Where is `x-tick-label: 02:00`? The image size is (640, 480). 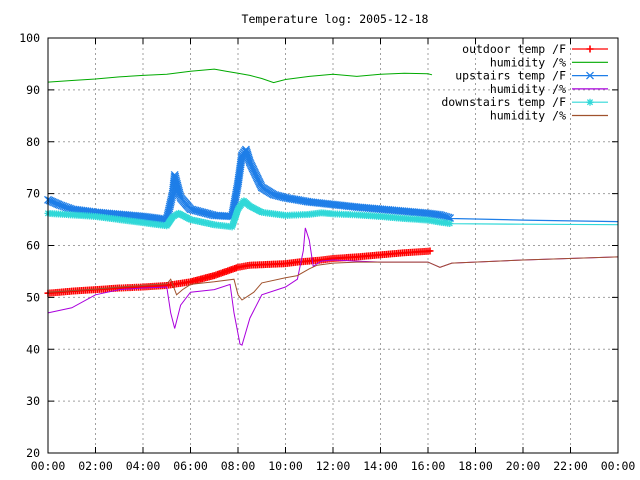
x-tick-label: 02:00 is located at coordinates (95, 466).